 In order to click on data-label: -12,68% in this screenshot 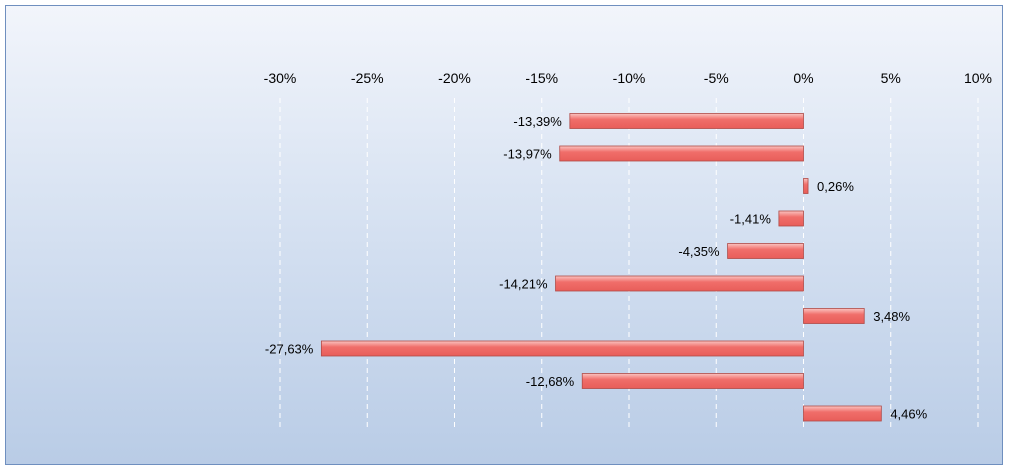, I will do `click(550, 381)`.